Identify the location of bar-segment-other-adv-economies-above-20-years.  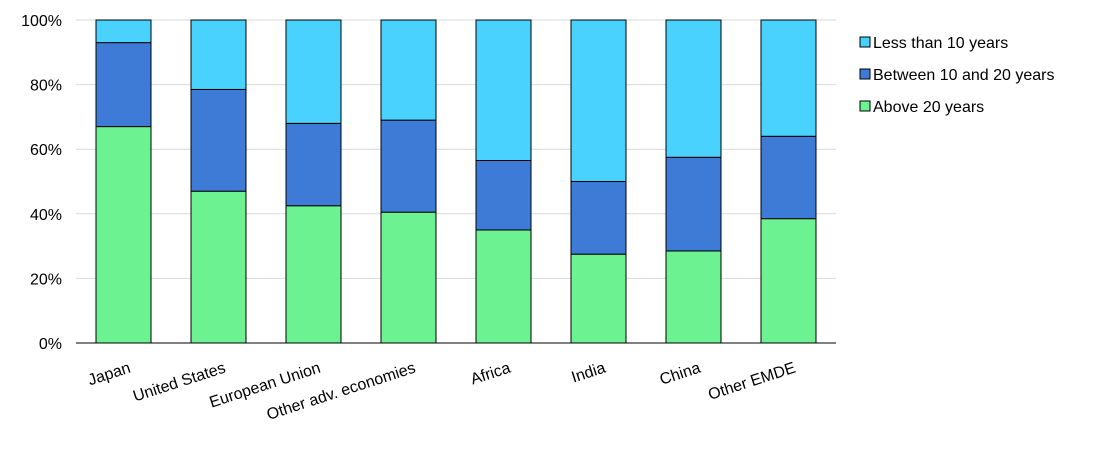
(408, 277).